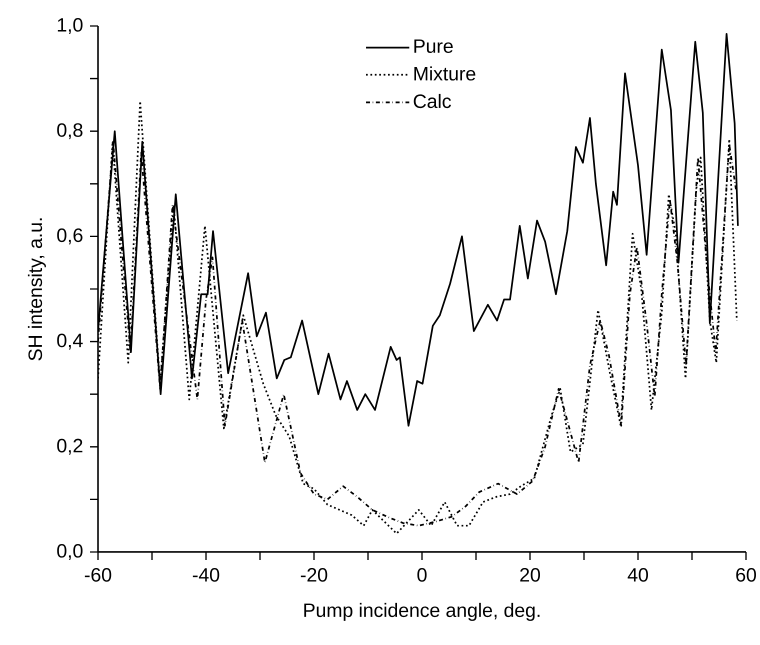 The width and height of the screenshot is (760, 645). Describe the element at coordinates (432, 101) in the screenshot. I see `legend-label: Calc` at that location.